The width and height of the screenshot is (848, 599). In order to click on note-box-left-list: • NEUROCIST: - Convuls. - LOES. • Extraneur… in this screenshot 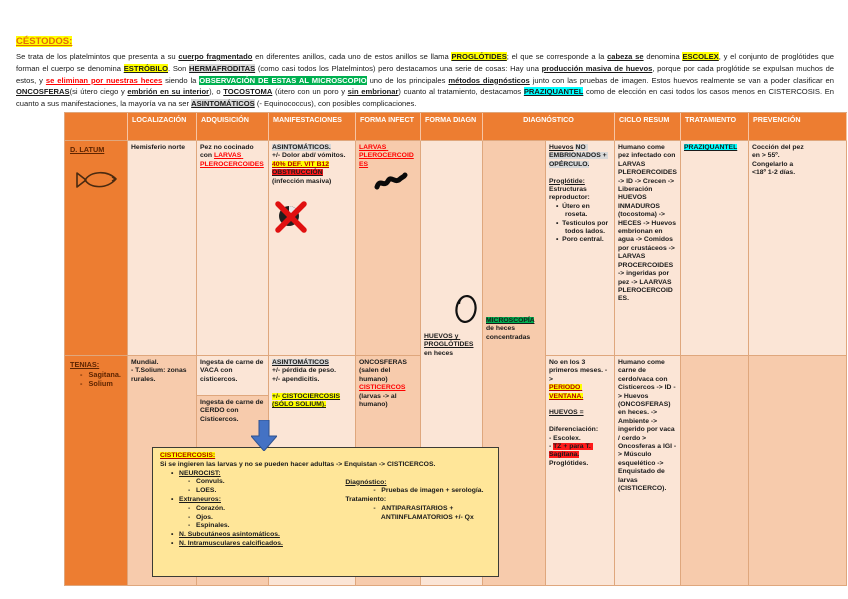, I will do `click(252, 509)`.